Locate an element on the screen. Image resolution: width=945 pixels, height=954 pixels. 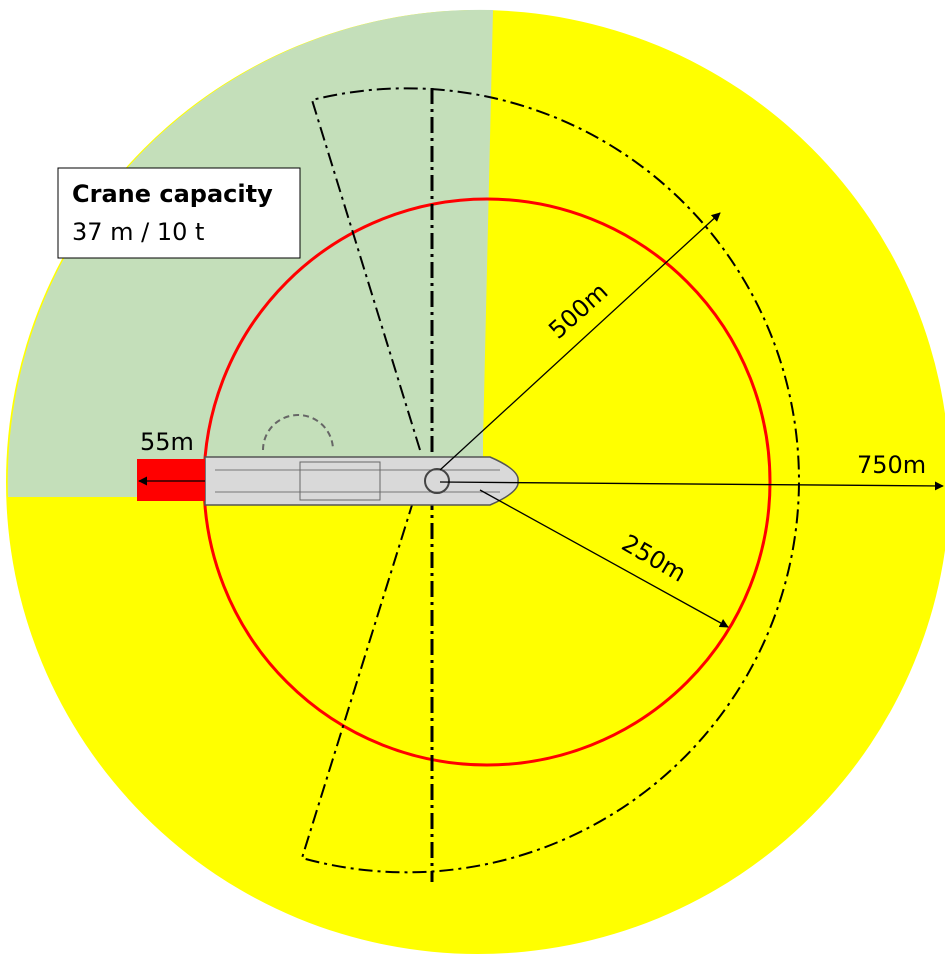
legend-text: 37 m / 10 t is located at coordinates (138, 232).